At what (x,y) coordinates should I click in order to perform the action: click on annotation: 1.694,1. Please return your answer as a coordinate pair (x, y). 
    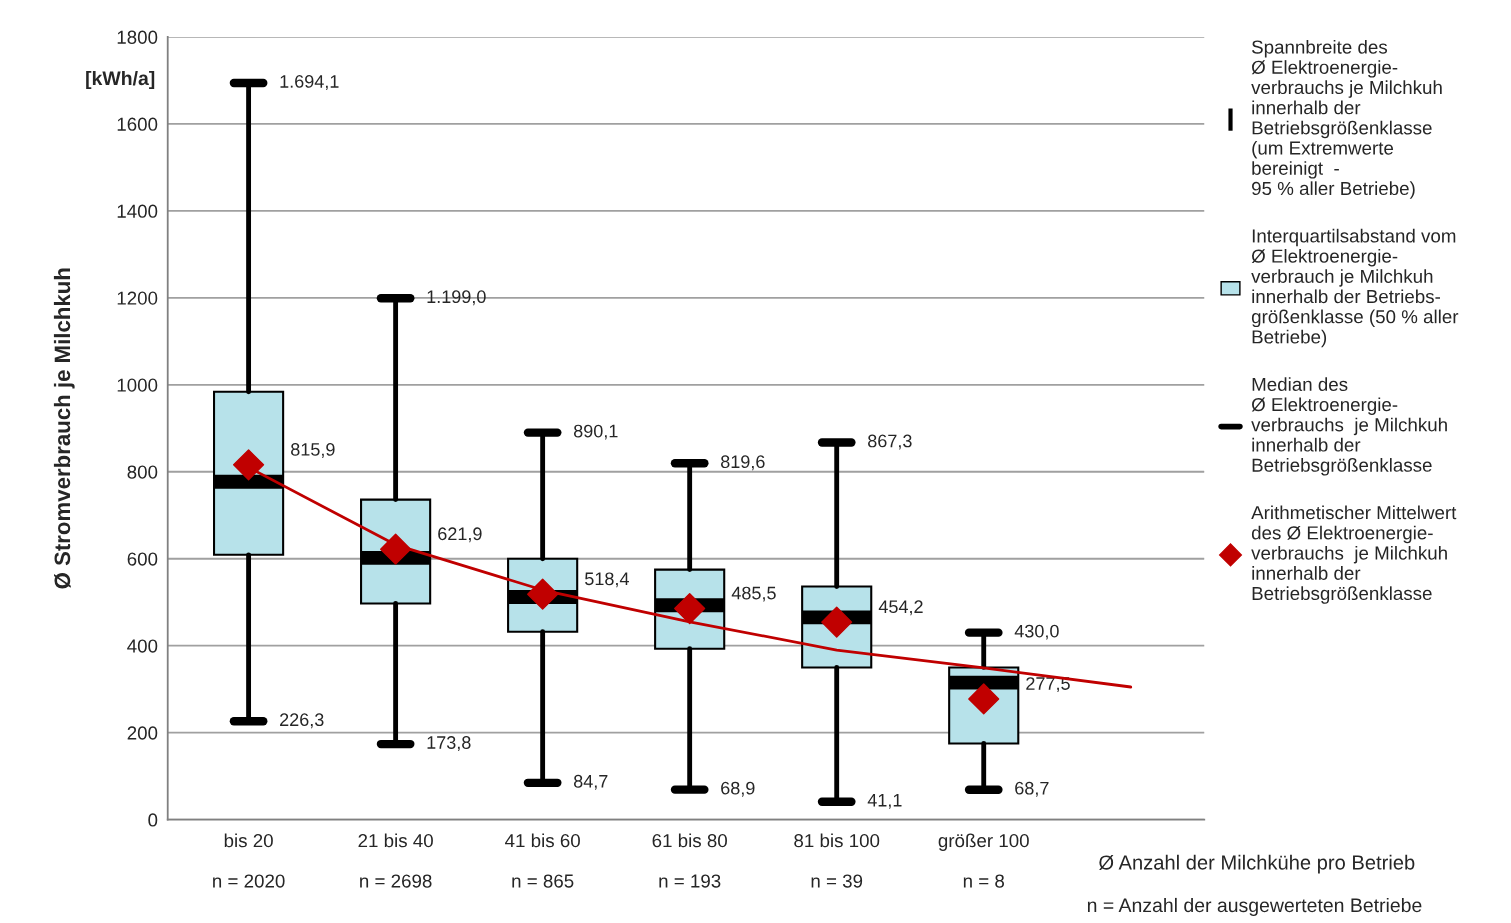
    Looking at the image, I should click on (309, 82).